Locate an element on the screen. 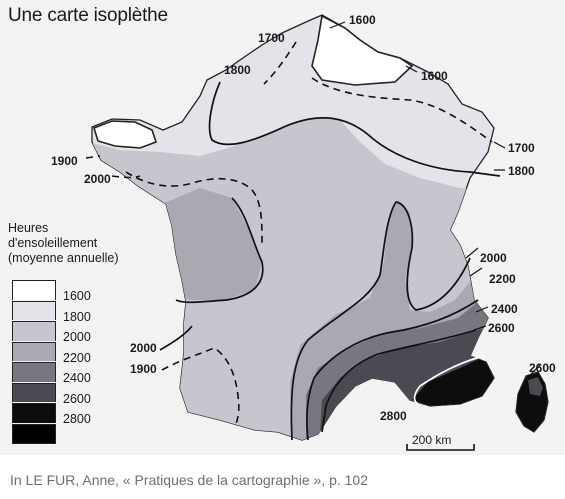  legend-label: 2200 is located at coordinates (77, 357).